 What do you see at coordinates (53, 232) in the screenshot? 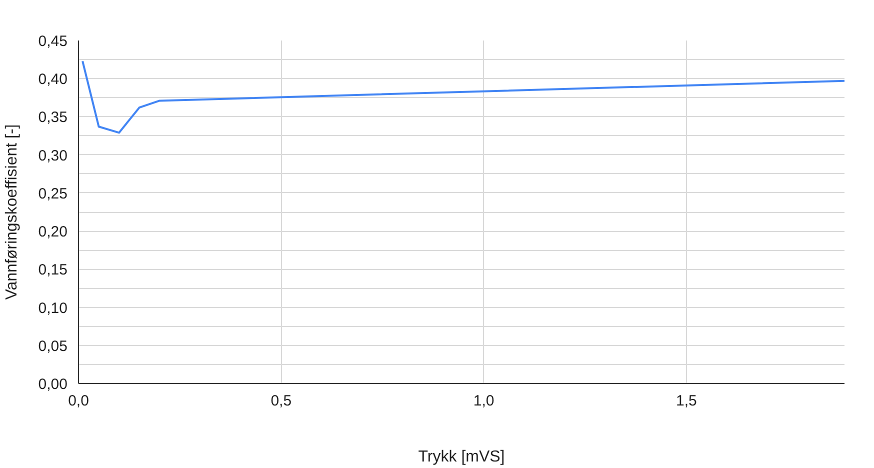
I see `y-tick-label: 0,20` at bounding box center [53, 232].